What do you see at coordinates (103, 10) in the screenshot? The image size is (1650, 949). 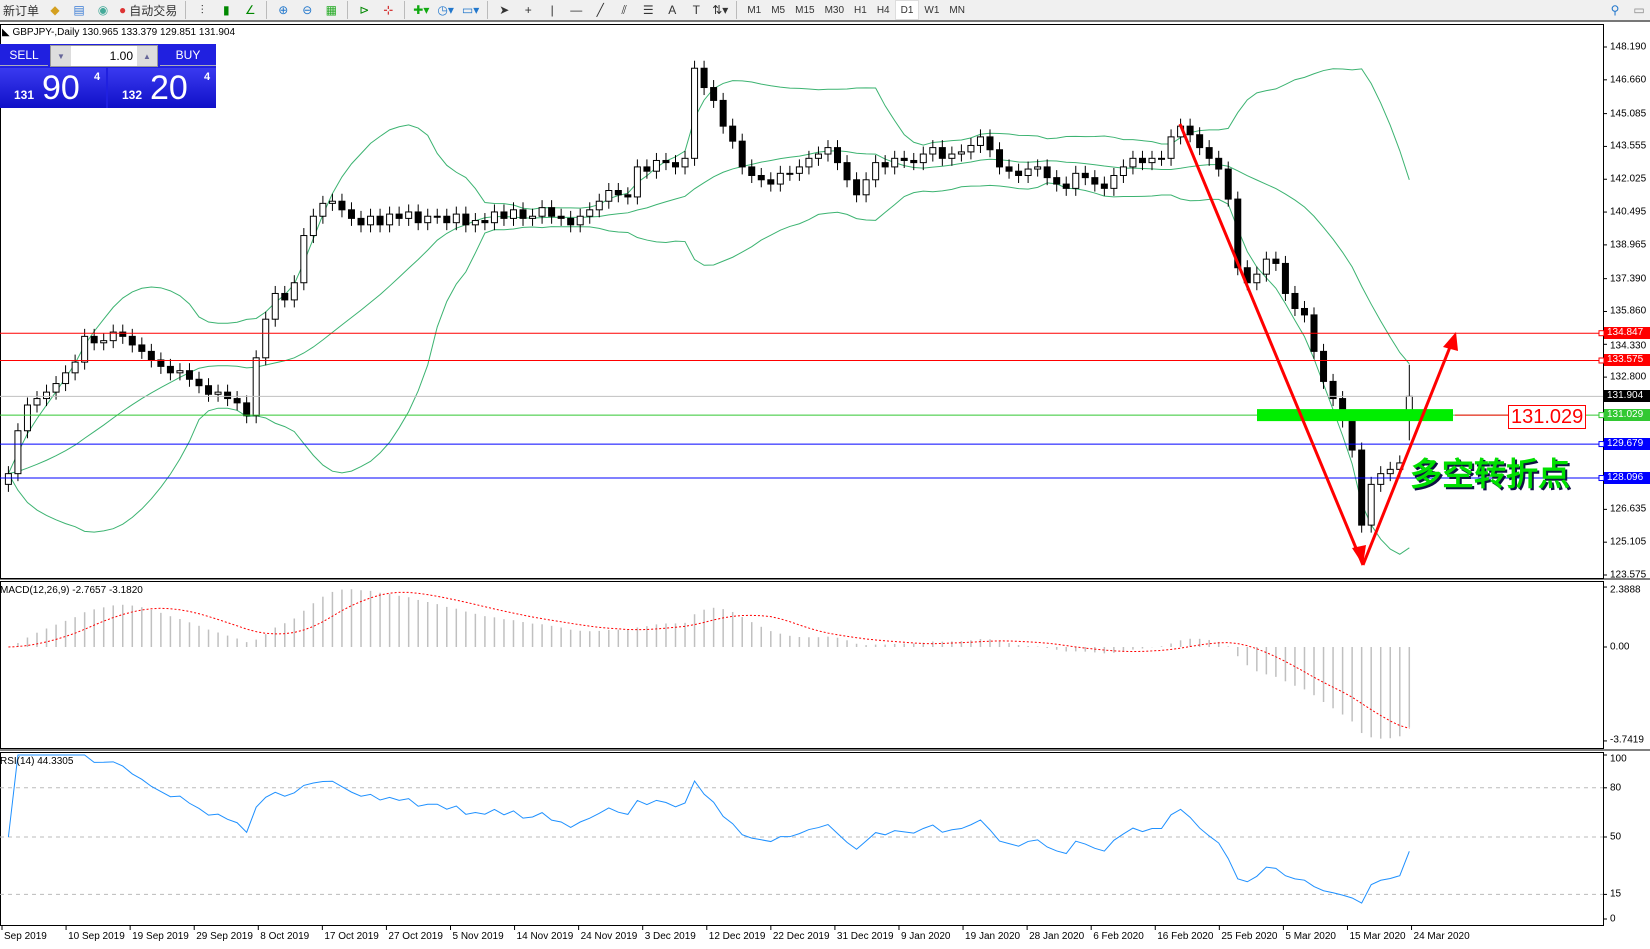 I see `signals-icon: ◉` at bounding box center [103, 10].